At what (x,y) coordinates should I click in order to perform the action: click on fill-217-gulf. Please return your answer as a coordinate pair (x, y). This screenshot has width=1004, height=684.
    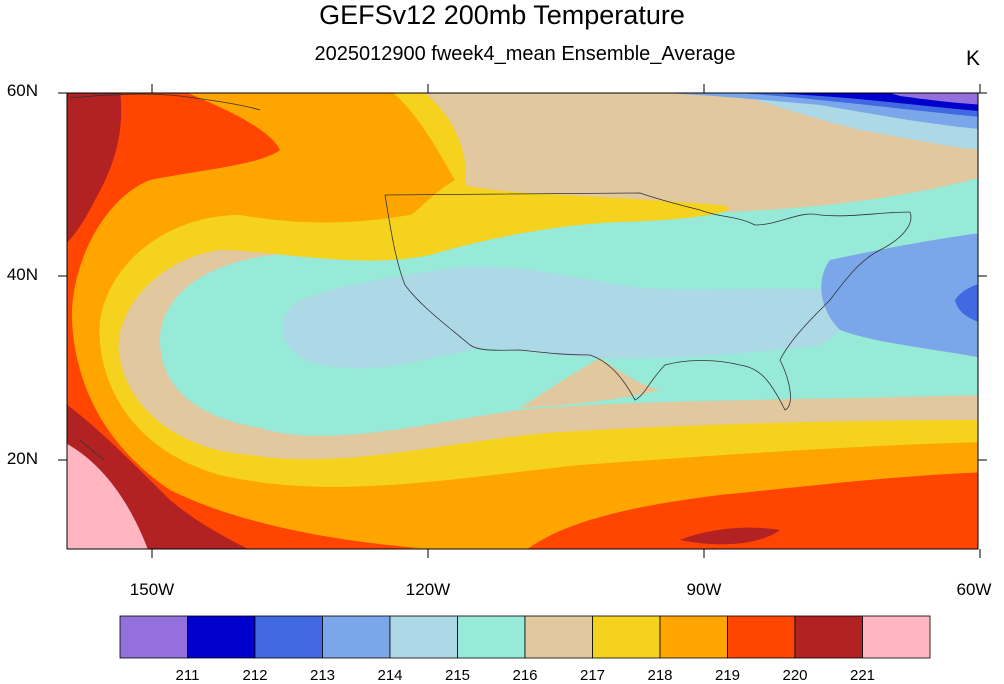
    Looking at the image, I should click on (590, 383).